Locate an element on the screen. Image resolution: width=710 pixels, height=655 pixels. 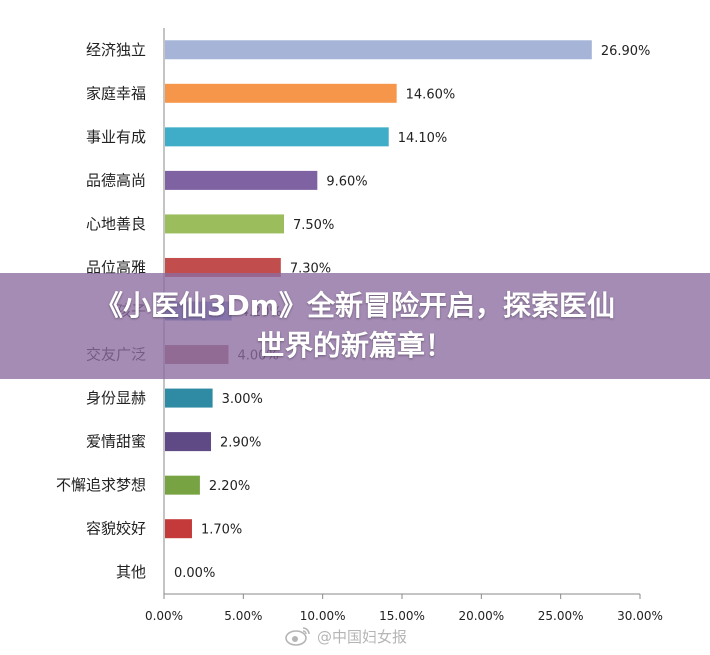
value-label: 7.50% is located at coordinates (313, 225).